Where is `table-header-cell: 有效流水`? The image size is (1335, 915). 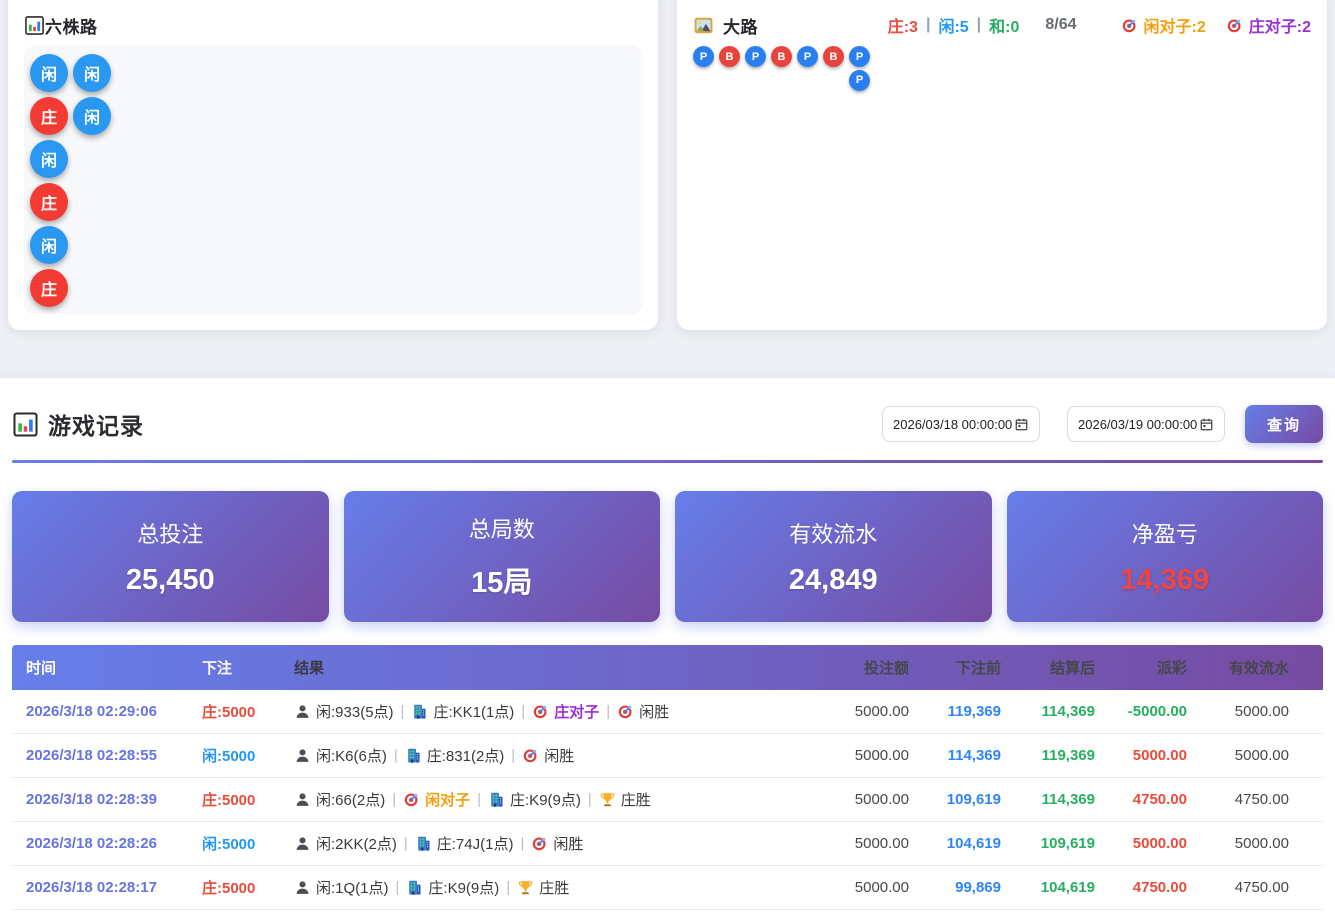 table-header-cell: 有效流水 is located at coordinates (1258, 668).